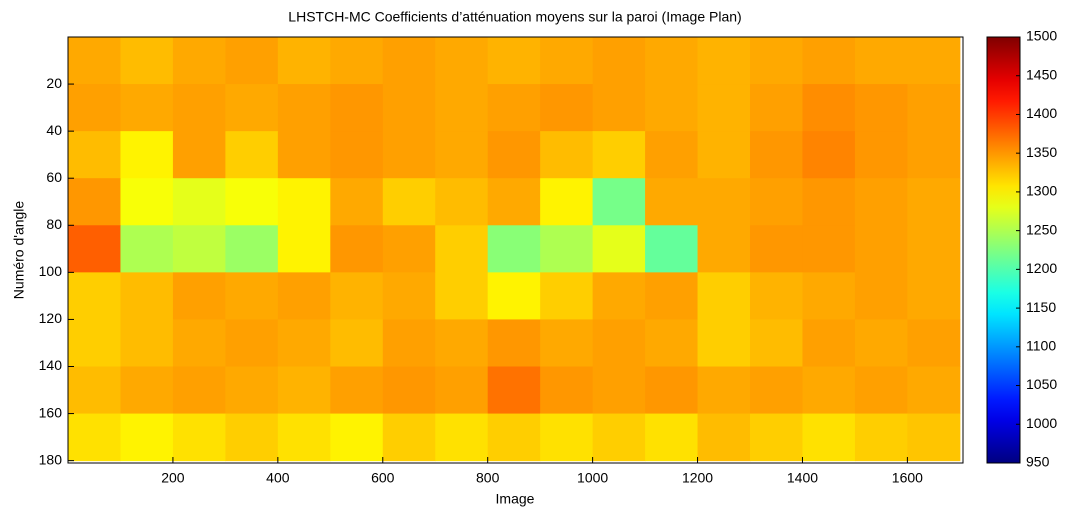  Describe the element at coordinates (907, 478) in the screenshot. I see `x-tick-label: 1600` at that location.